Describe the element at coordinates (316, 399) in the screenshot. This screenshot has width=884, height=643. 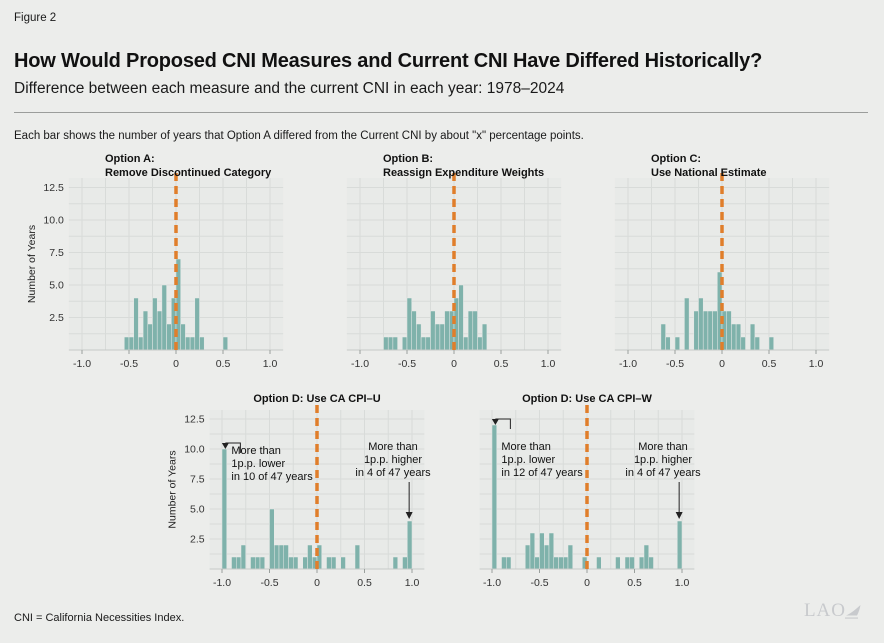
I see `chart-title: Option D: Use CA CPI–U` at that location.